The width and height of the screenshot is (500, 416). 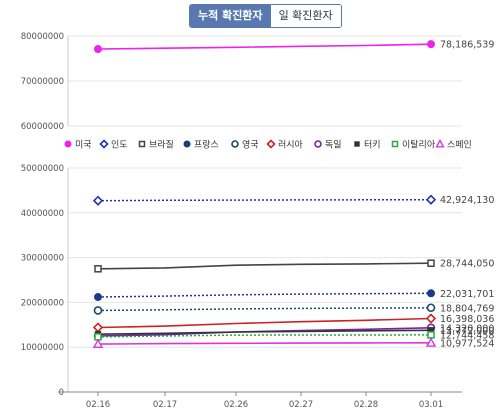 I want to click on data-label: 78,186,539, so click(x=467, y=45).